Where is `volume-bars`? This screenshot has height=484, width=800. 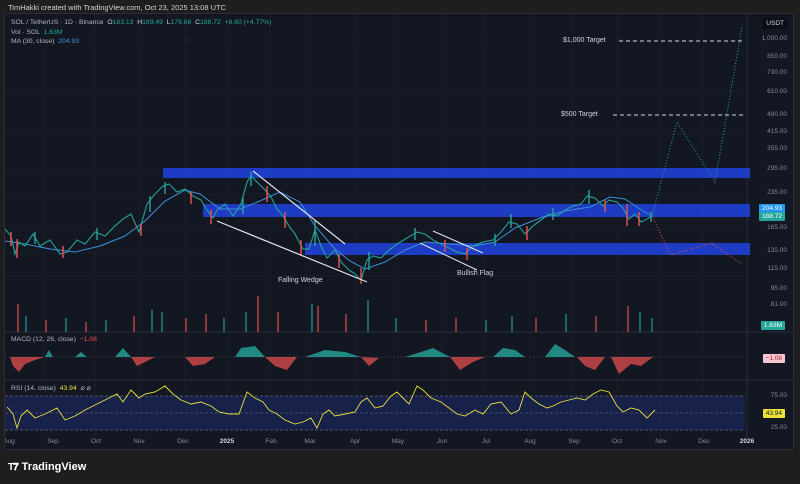
volume-bars is located at coordinates (335, 314).